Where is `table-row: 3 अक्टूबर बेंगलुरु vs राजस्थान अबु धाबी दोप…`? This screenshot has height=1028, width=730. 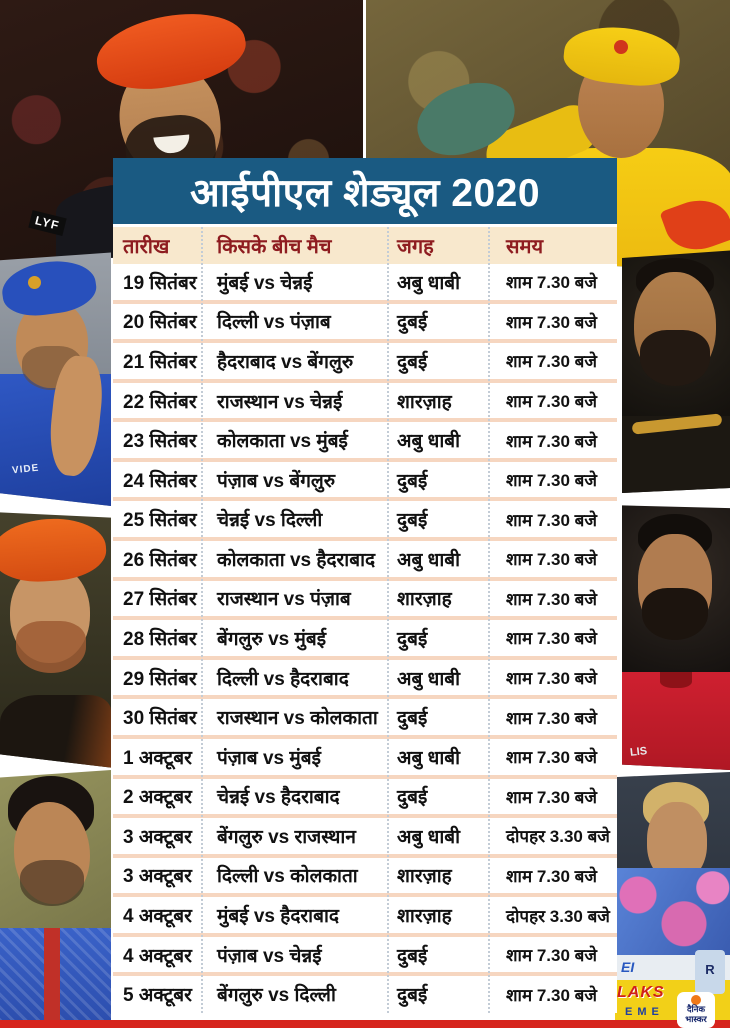 table-row: 3 अक्टूबर बेंगलुरु vs राजस्थान अबु धाबी दोप… is located at coordinates (365, 838).